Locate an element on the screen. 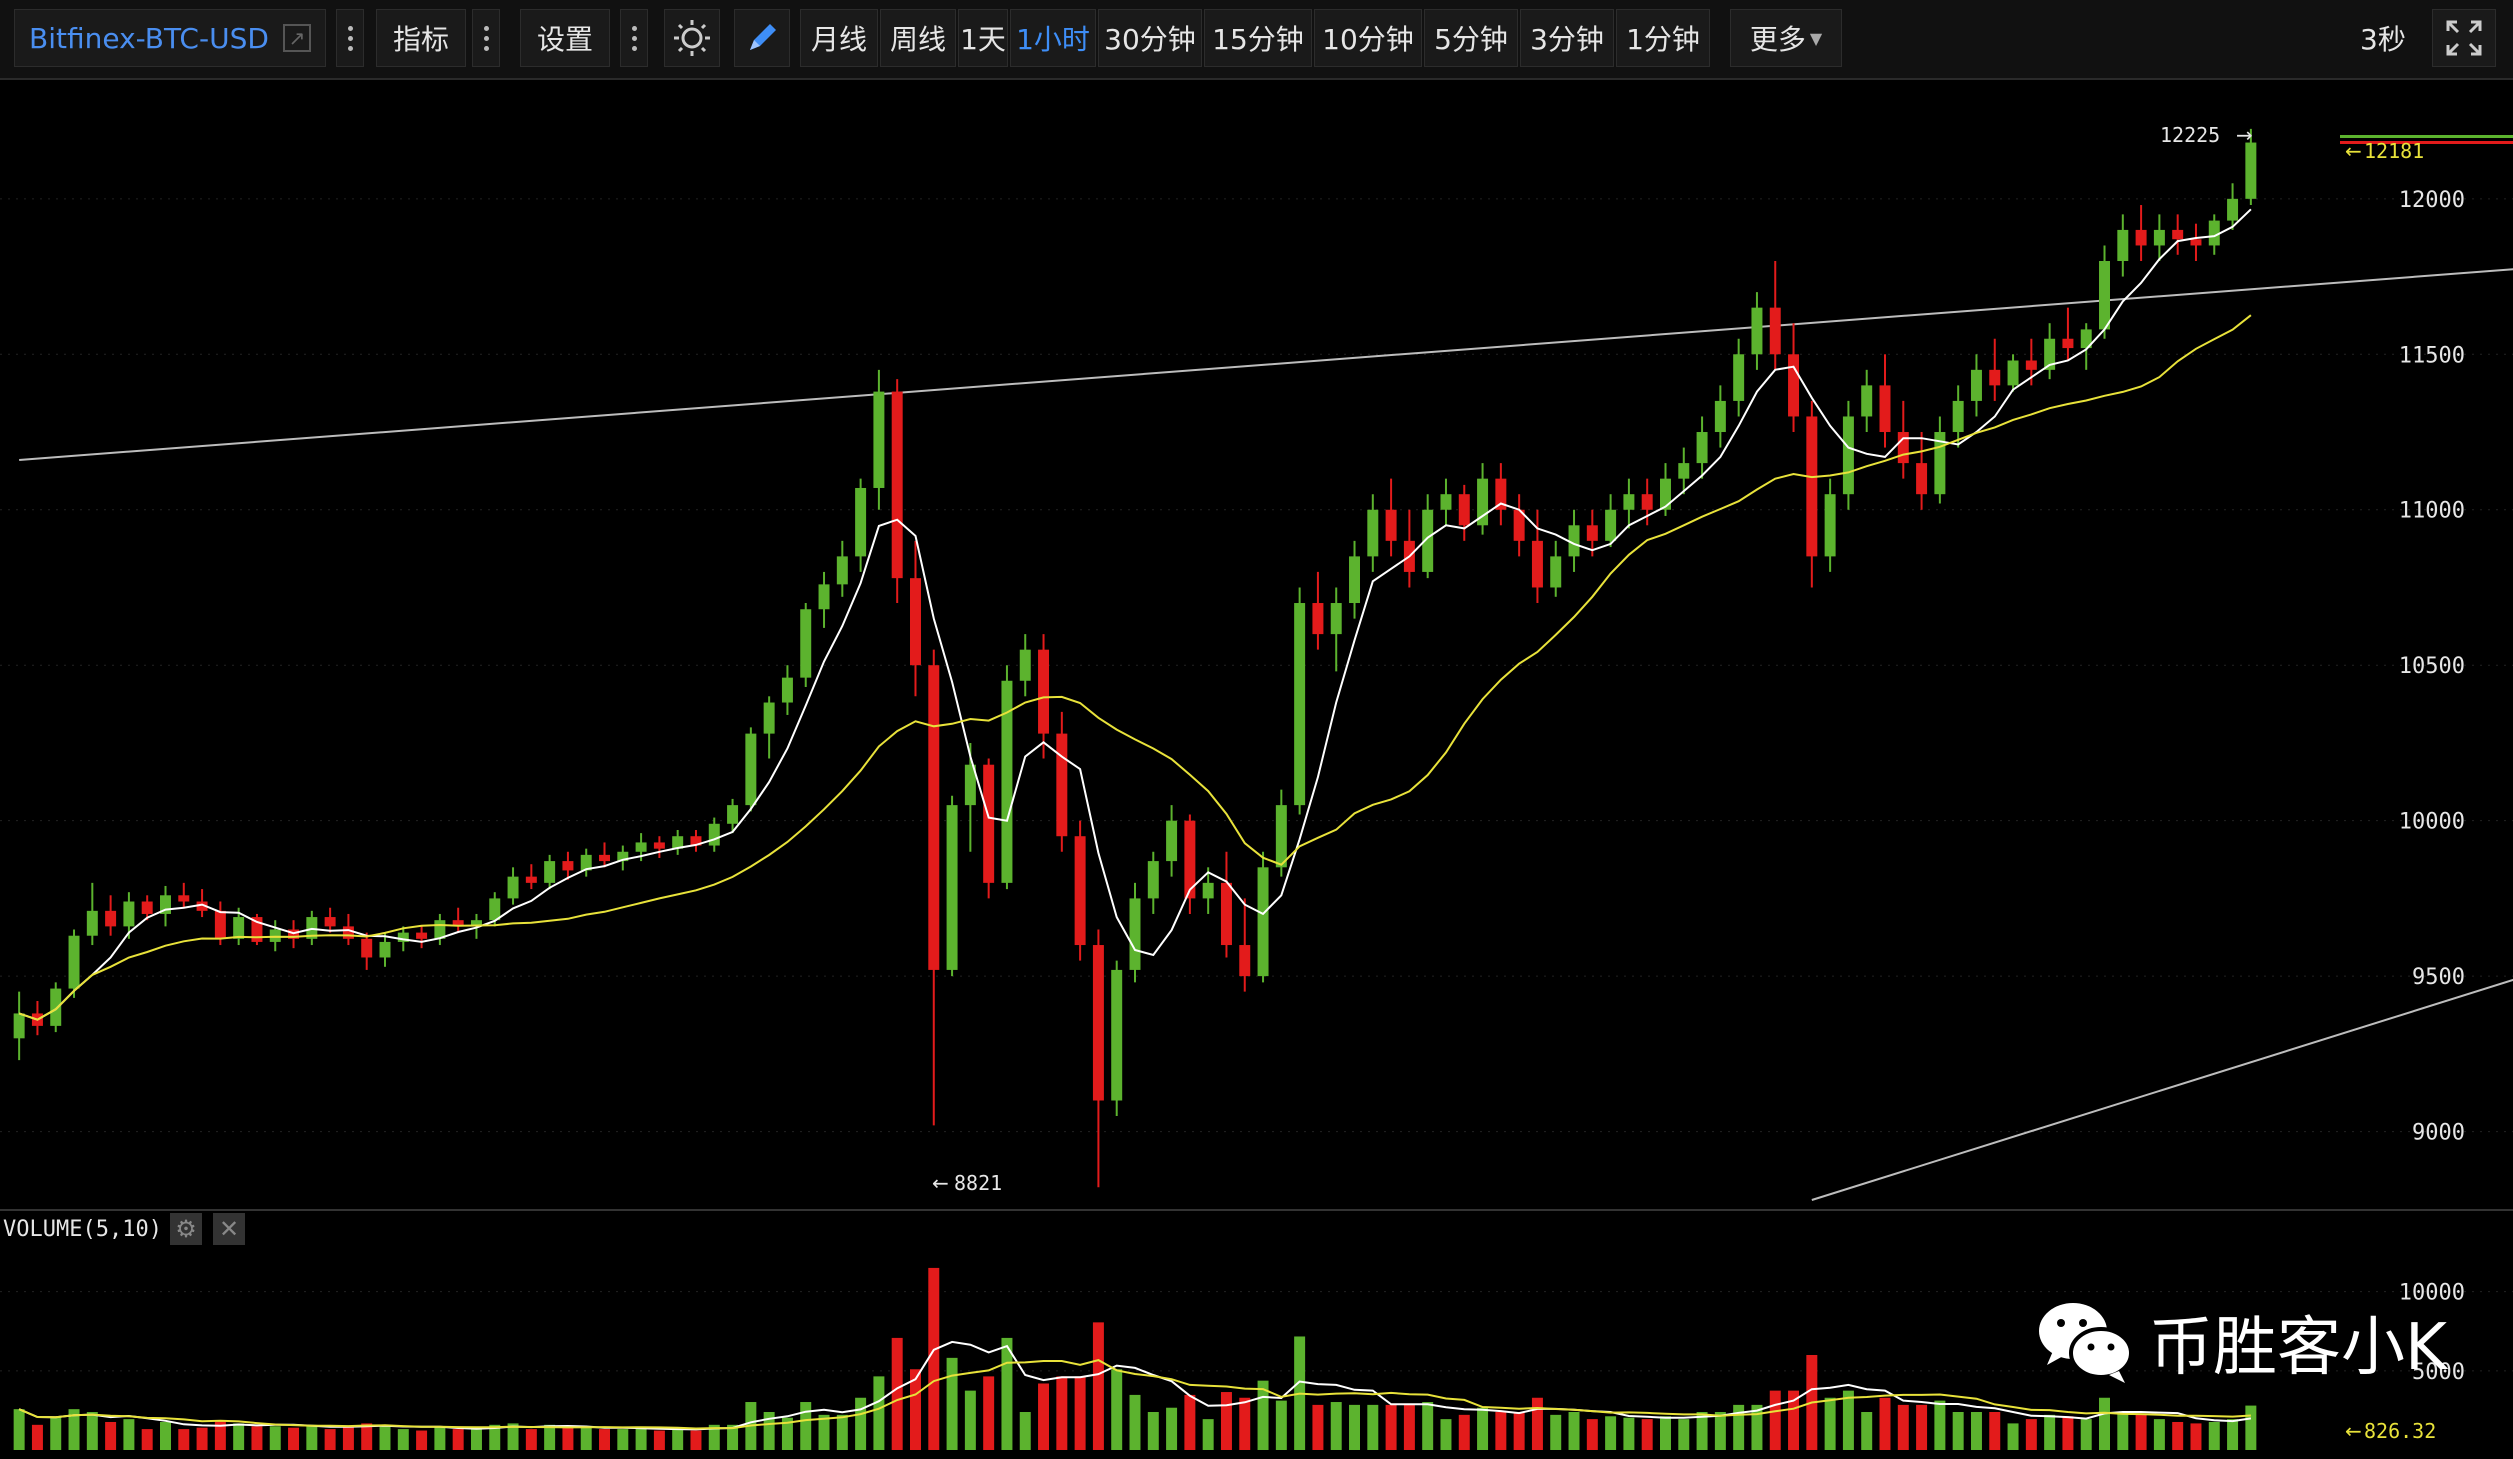  trendline is located at coordinates (1266, 364).